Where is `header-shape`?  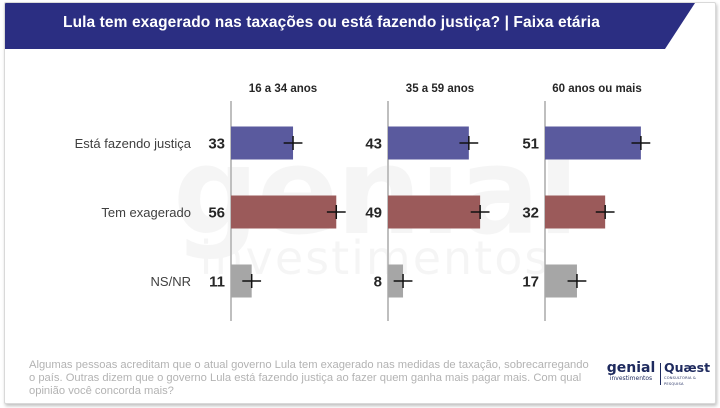
header-shape is located at coordinates (350, 26).